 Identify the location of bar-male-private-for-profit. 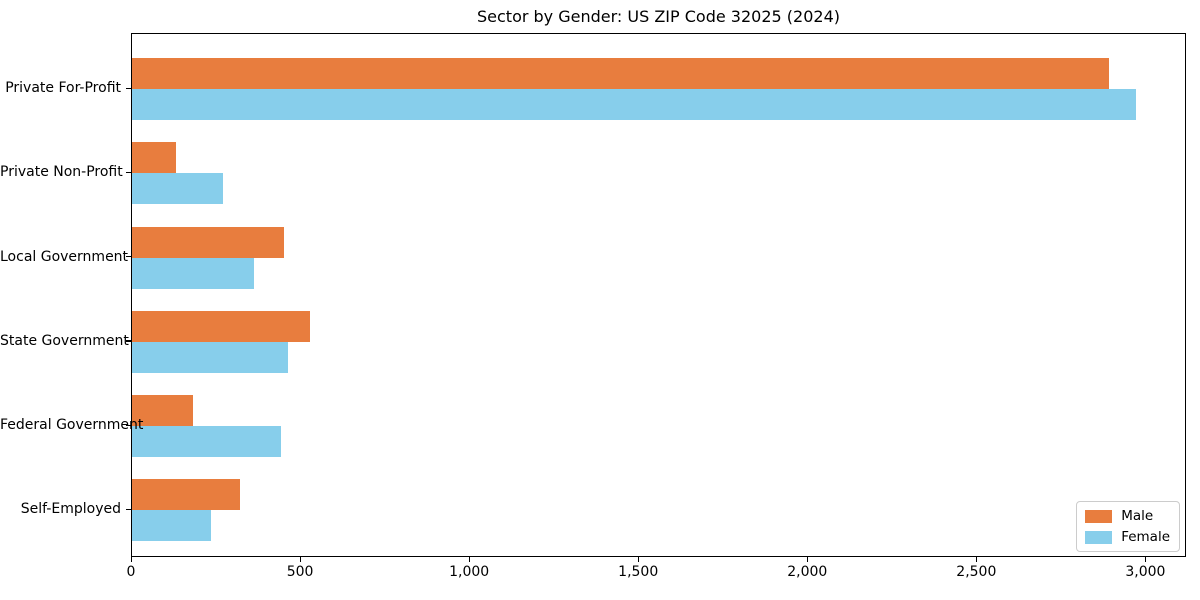
(621, 73).